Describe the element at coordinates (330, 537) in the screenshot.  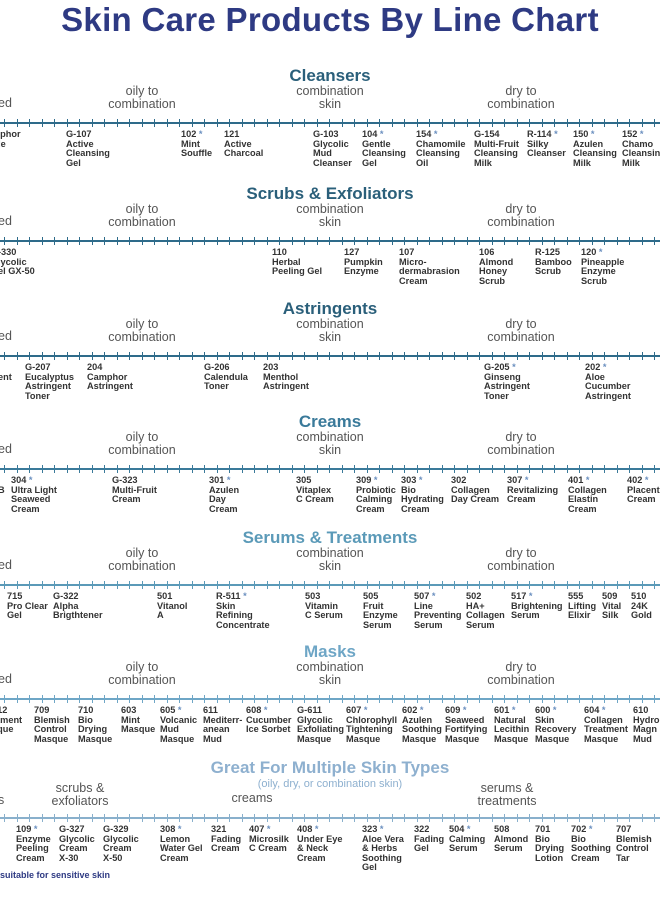
I see `section-title: Serums & Treatments` at that location.